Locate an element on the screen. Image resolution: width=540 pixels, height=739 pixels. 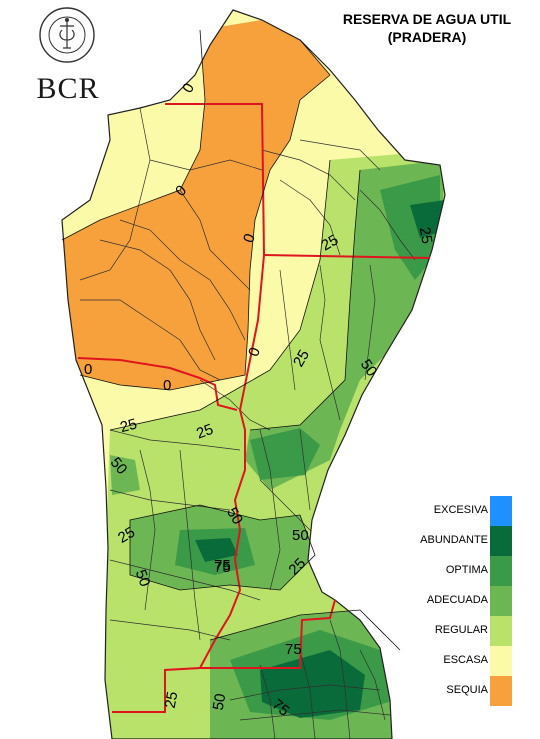
legend-row: SEQUIA is located at coordinates (470, 691).